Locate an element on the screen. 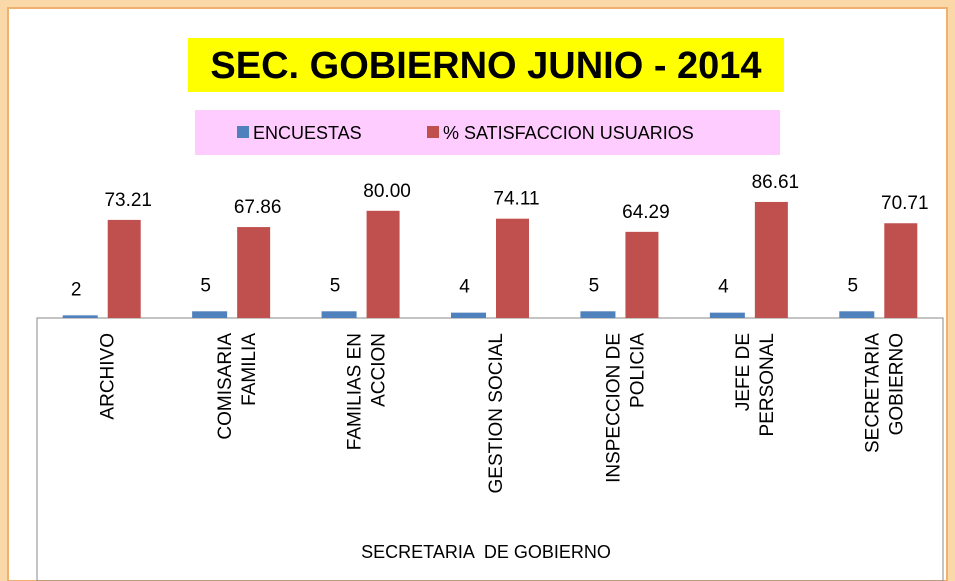  legend-box is located at coordinates (487, 132).